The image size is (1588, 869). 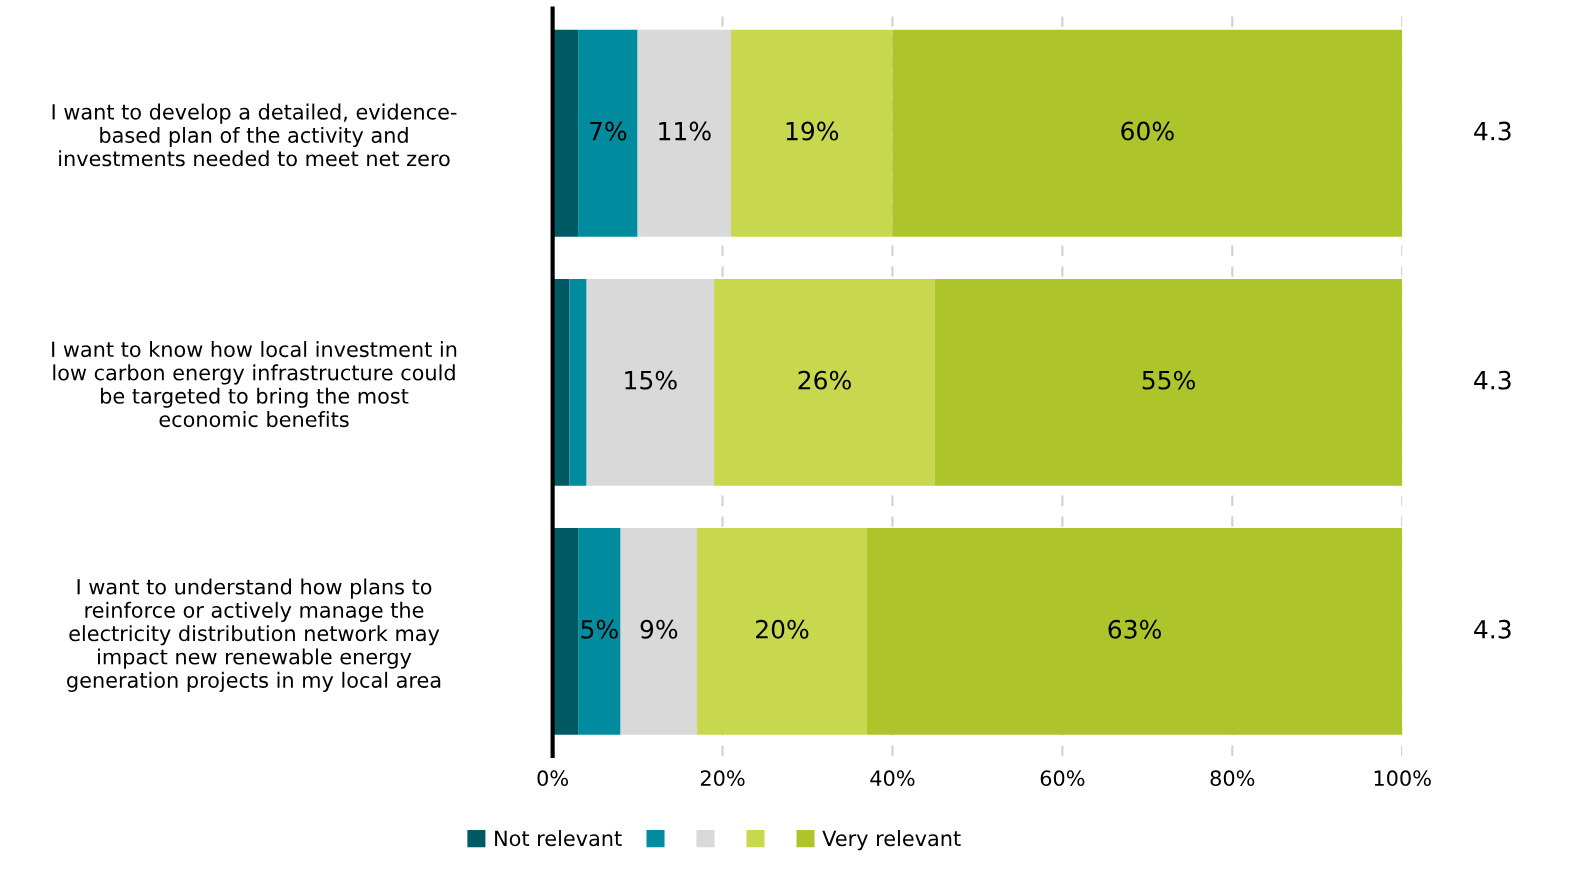 What do you see at coordinates (1134, 629) in the screenshot?
I see `data-label: 63%` at bounding box center [1134, 629].